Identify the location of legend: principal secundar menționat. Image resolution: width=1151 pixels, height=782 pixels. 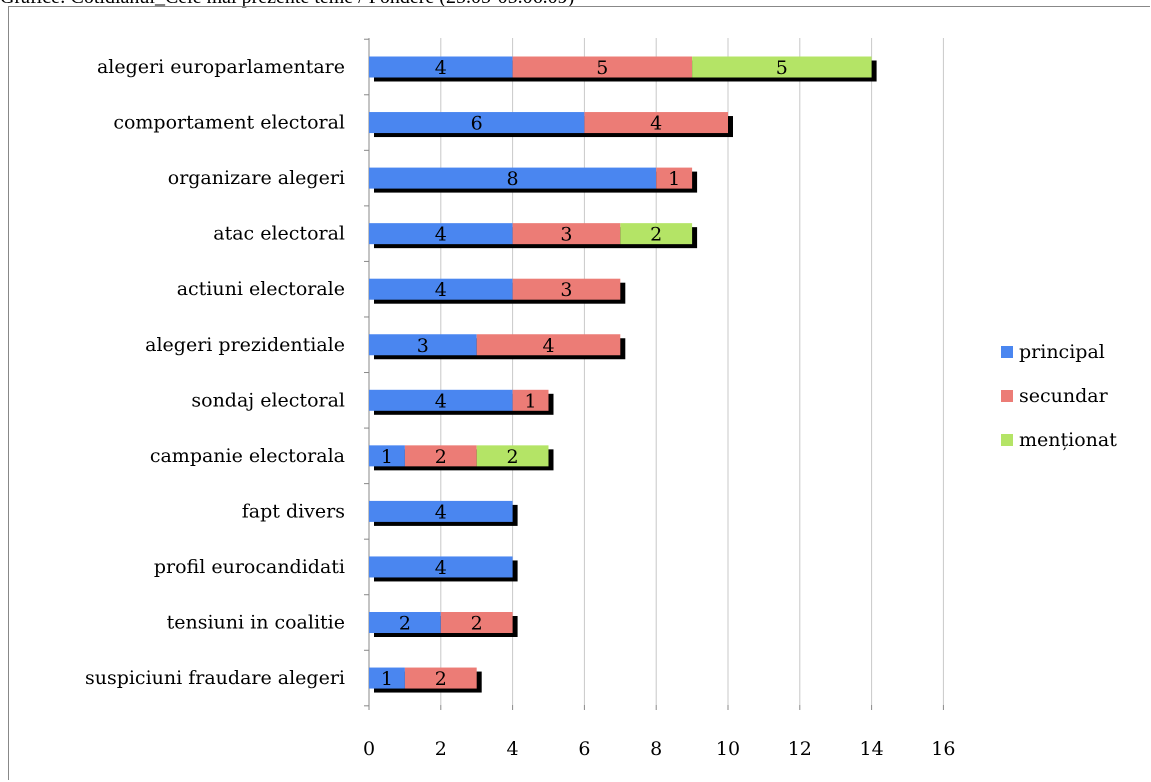
(1059, 396).